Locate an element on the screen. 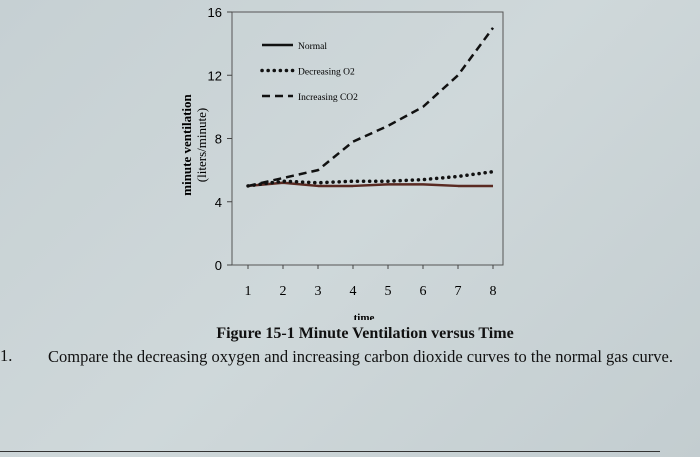 Image resolution: width=700 pixels, height=457 pixels. x-tick-label: 6 is located at coordinates (423, 291).